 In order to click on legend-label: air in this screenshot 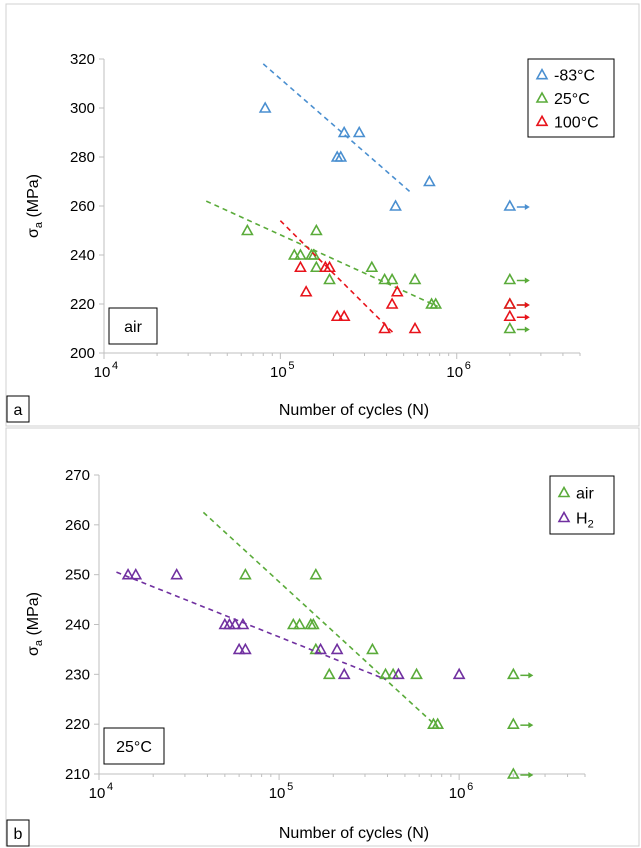, I will do `click(585, 494)`.